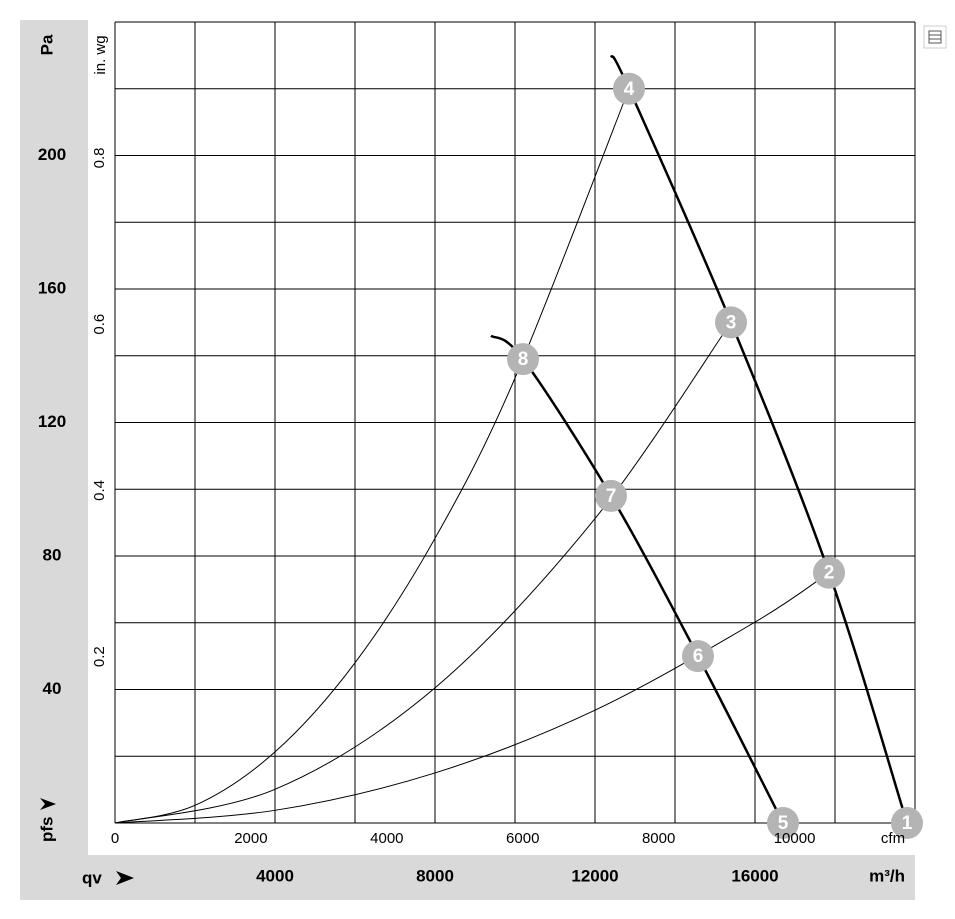 This screenshot has height=919, width=955. Describe the element at coordinates (125, 878) in the screenshot. I see `x-axis-arrow` at that location.